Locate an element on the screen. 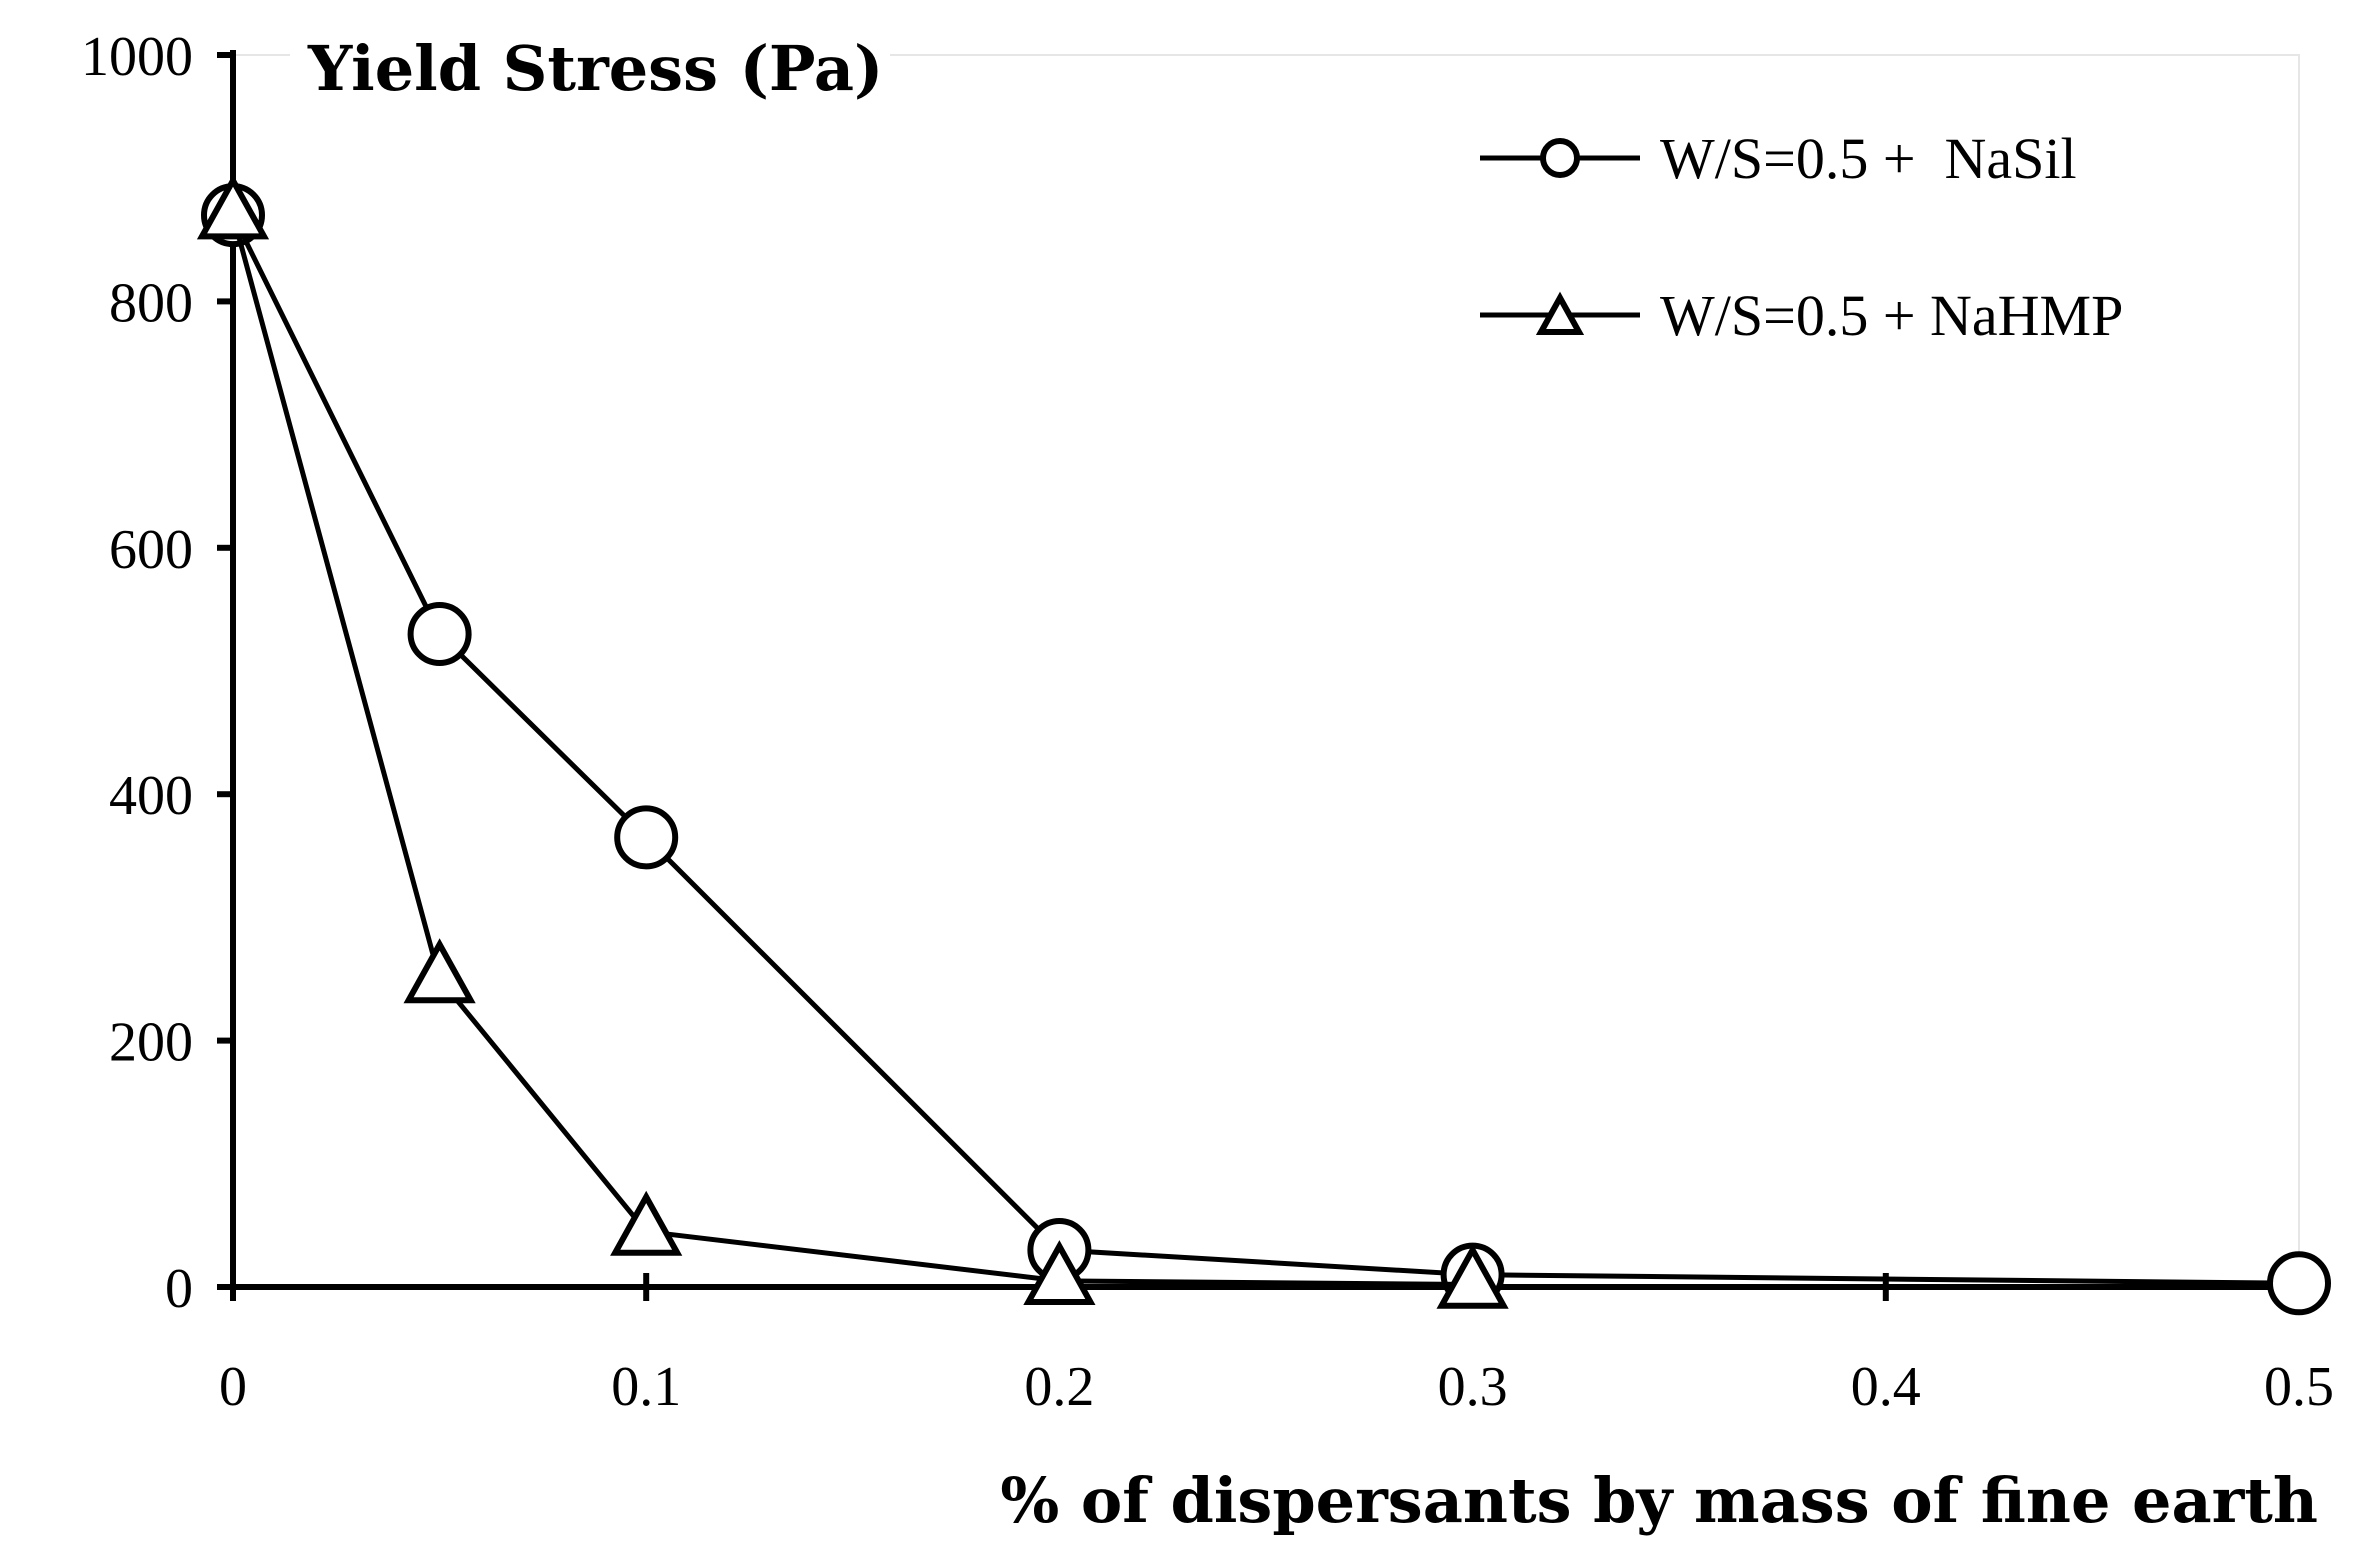 The width and height of the screenshot is (2353, 1550). y-tick-label: 200 is located at coordinates (151, 1043).